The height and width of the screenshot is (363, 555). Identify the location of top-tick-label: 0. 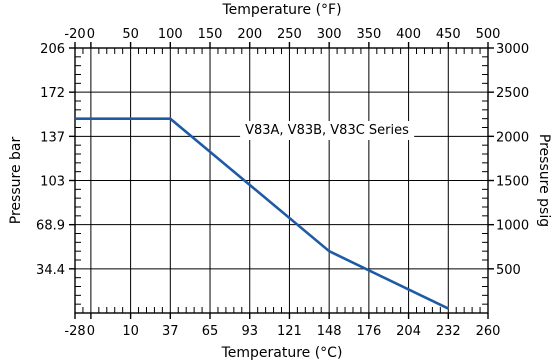
(91, 34).